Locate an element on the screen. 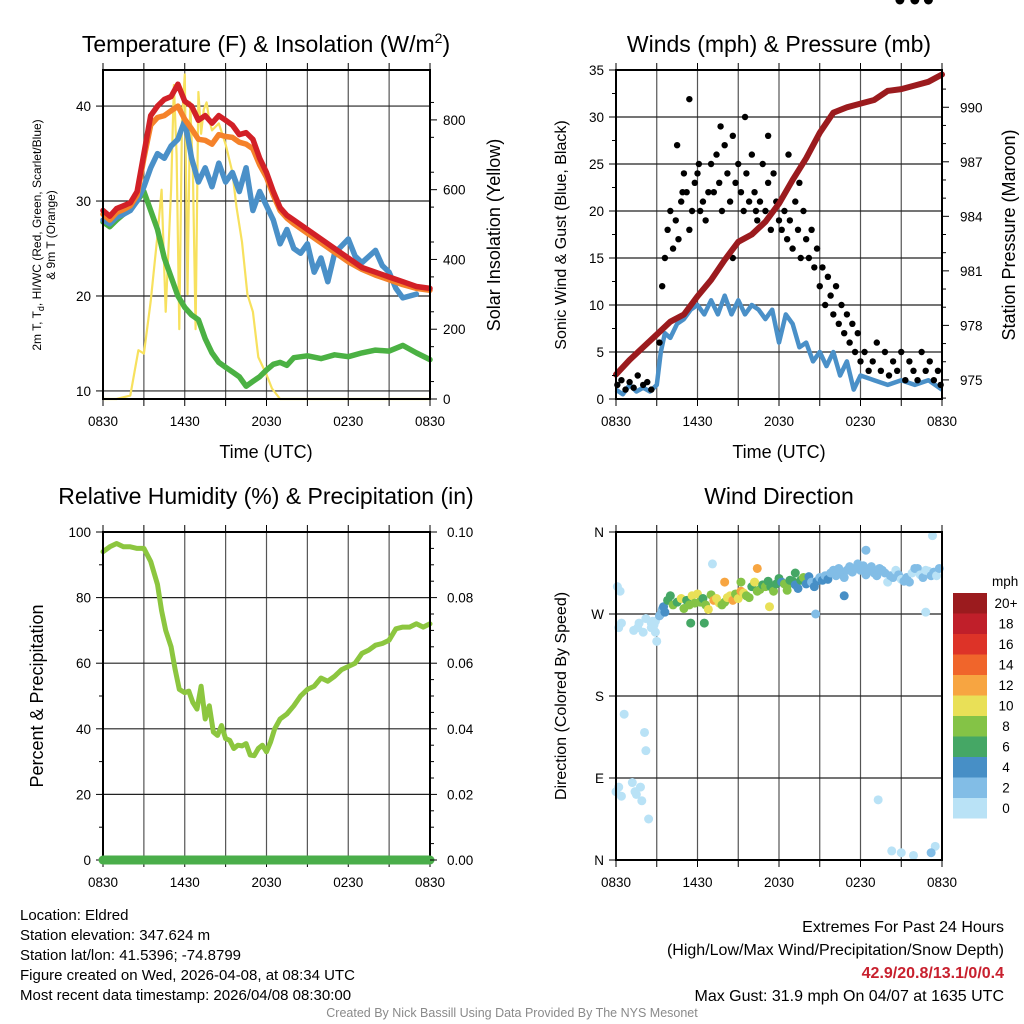 Image resolution: width=1024 pixels, height=1024 pixels. colorbar-label: 0 is located at coordinates (1006, 808).